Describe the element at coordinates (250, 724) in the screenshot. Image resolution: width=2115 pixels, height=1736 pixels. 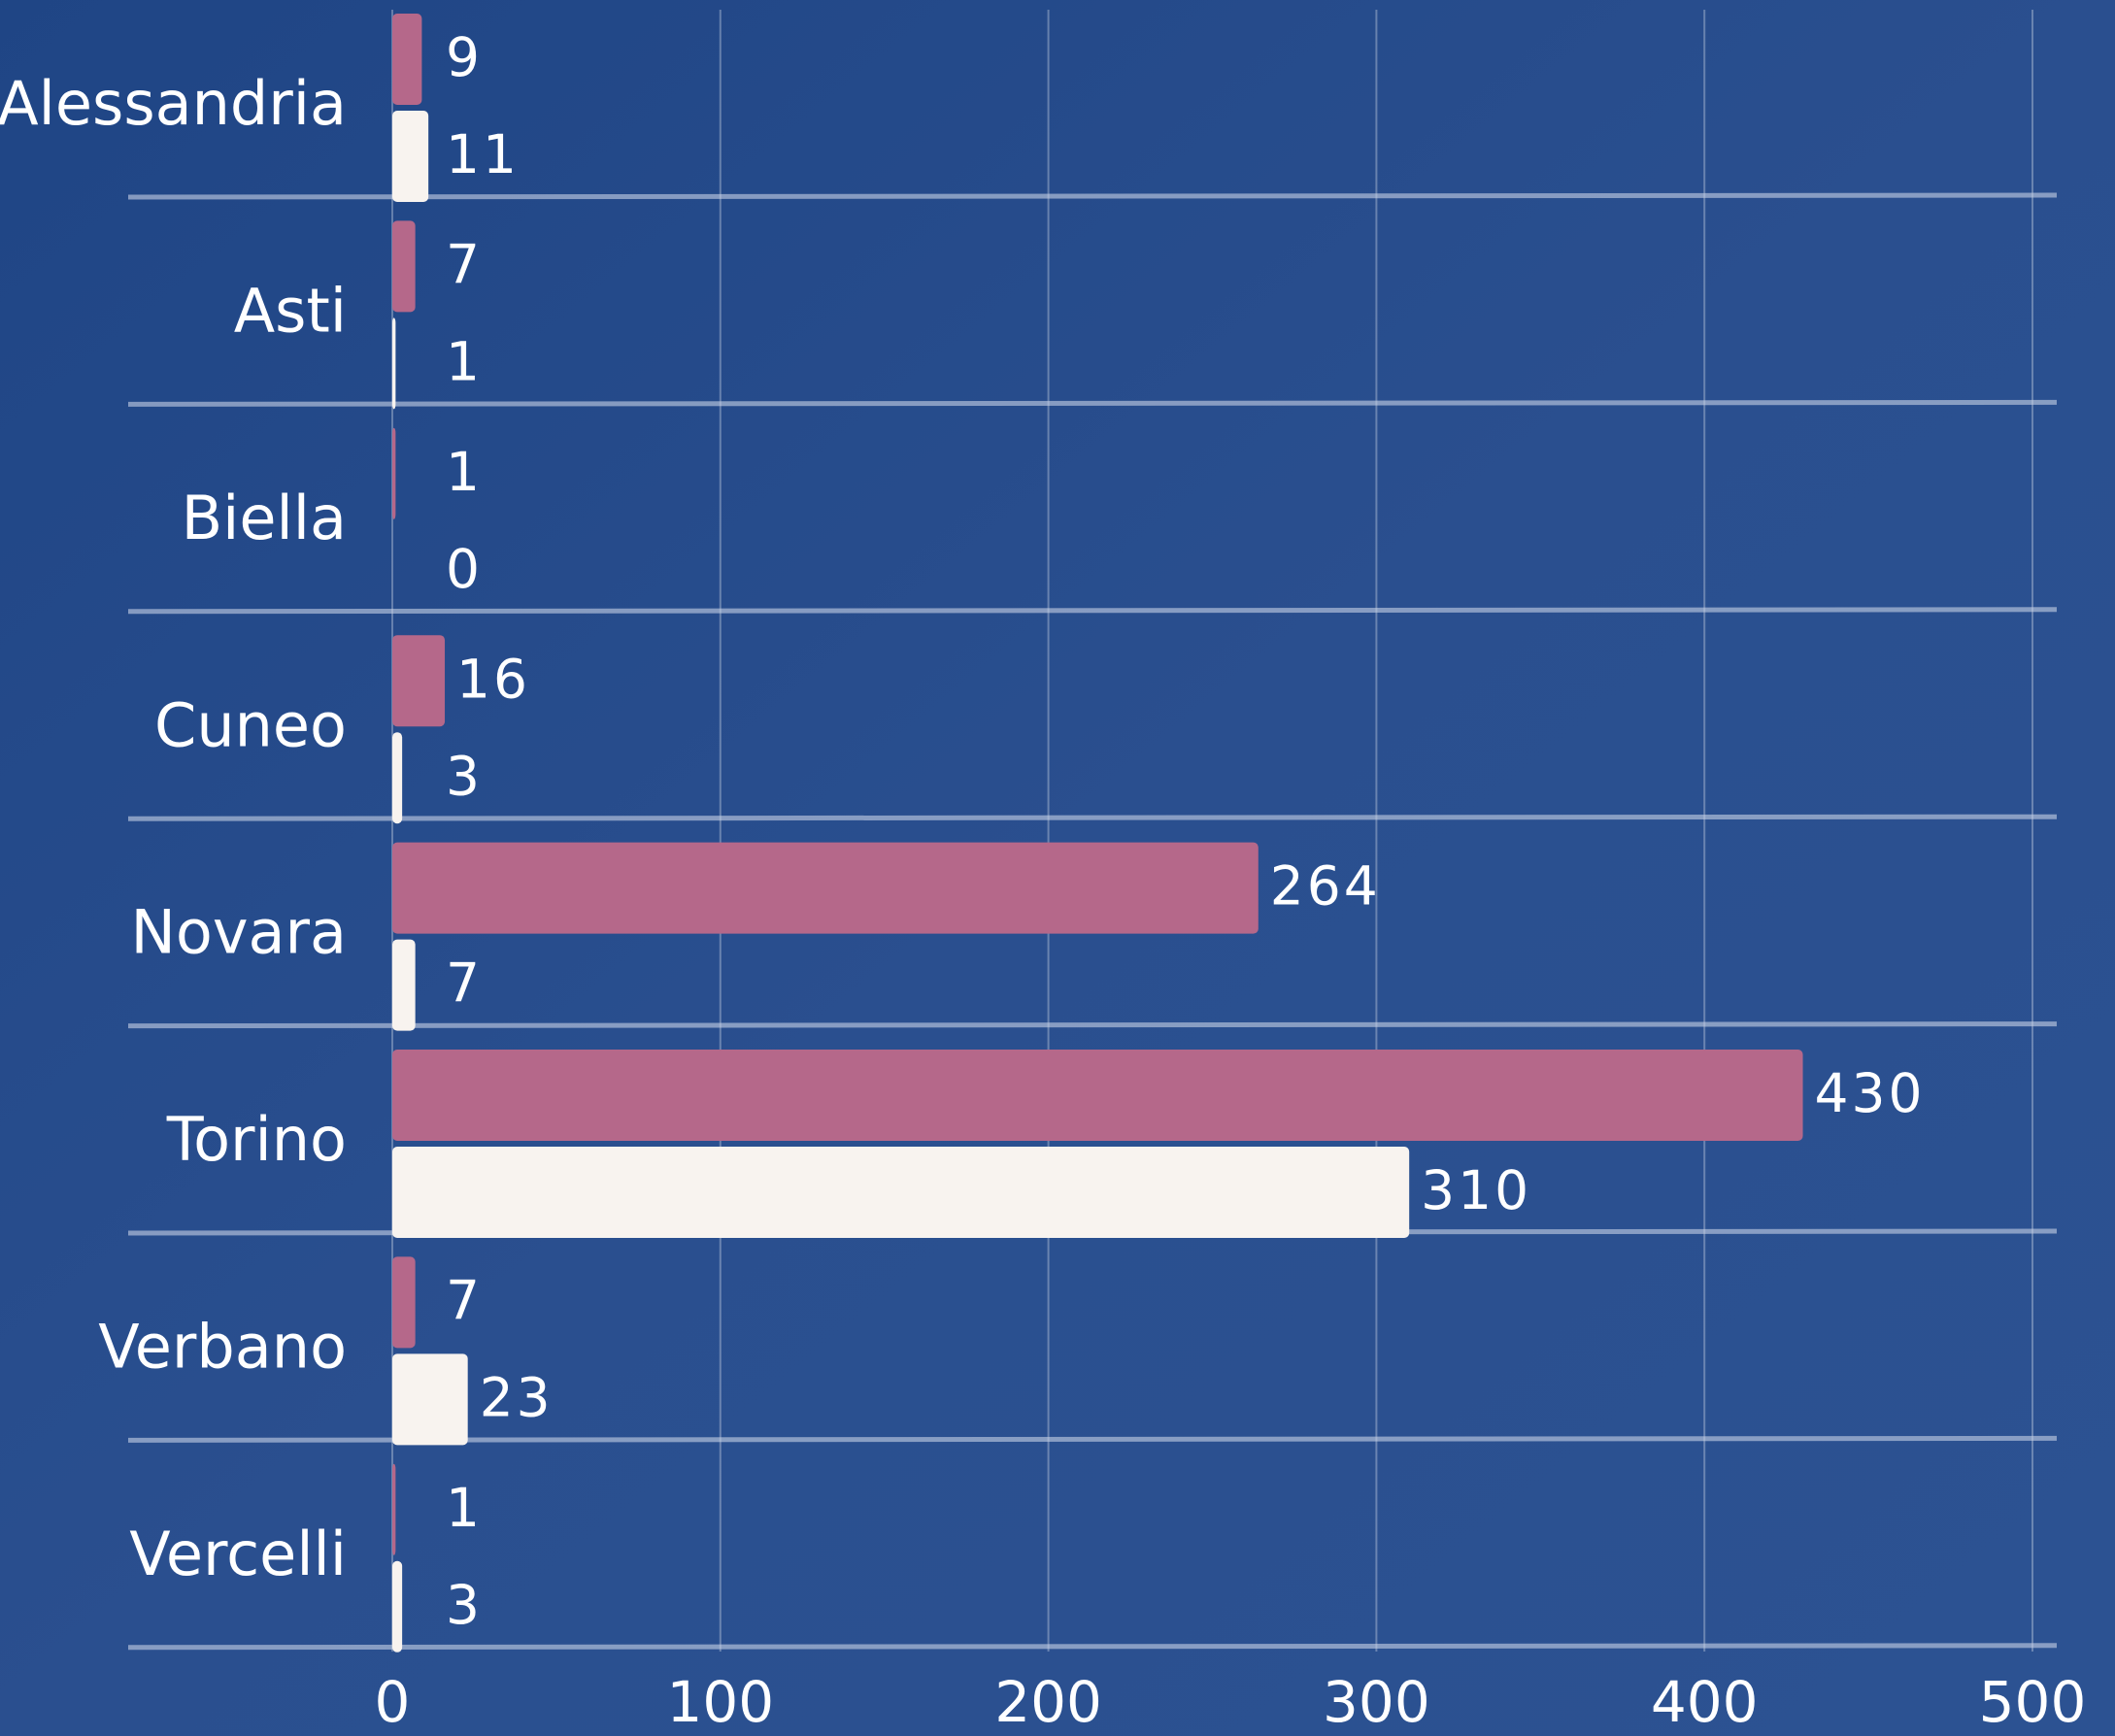
I see `category-label: Cuneo` at that location.